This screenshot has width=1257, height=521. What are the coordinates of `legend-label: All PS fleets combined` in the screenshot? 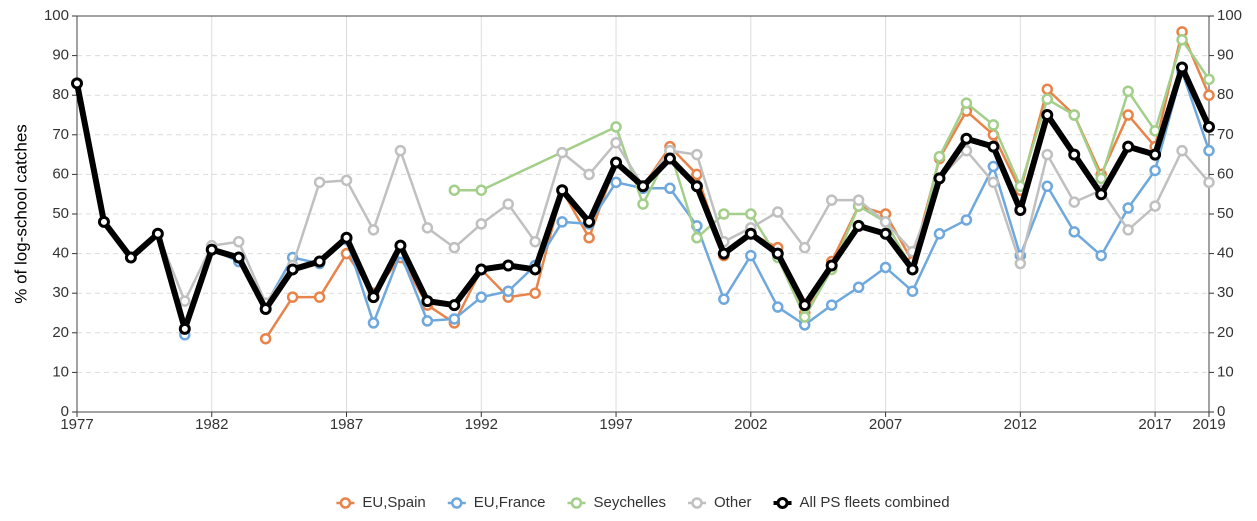 It's located at (875, 502).